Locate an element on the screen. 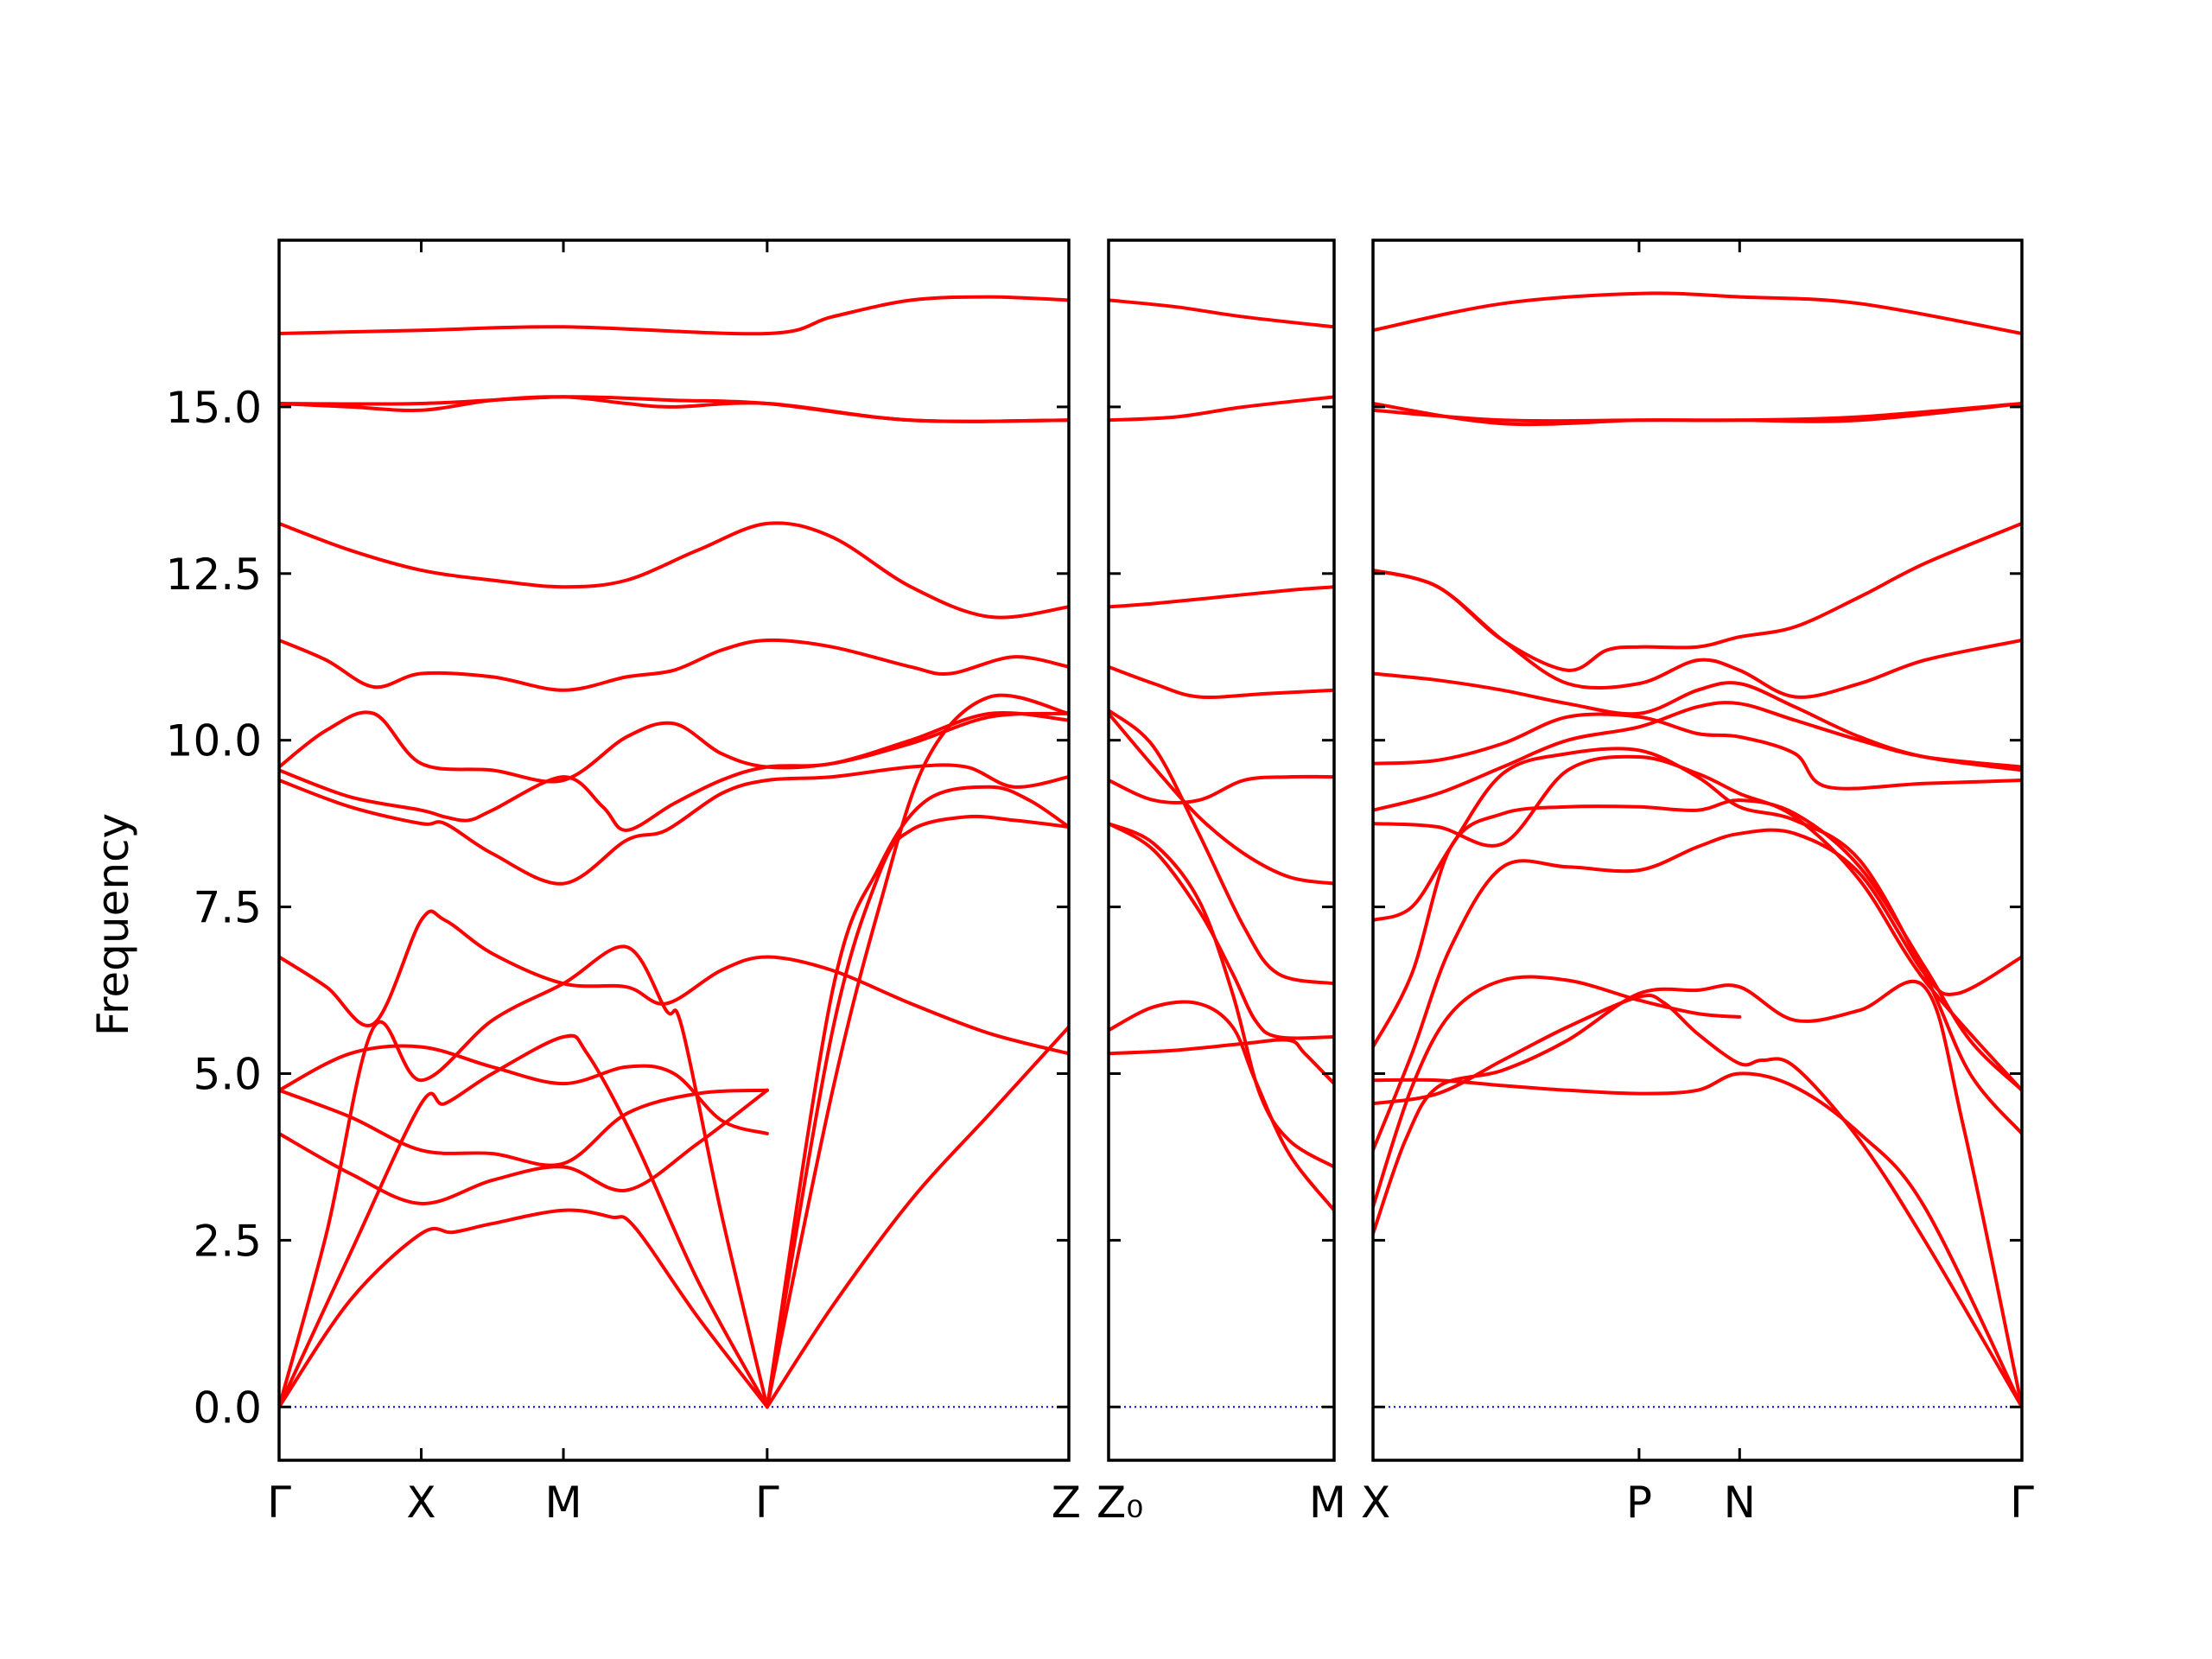 This screenshot has width=2212, height=1659. y-axis-label: Frequency is located at coordinates (113, 924).